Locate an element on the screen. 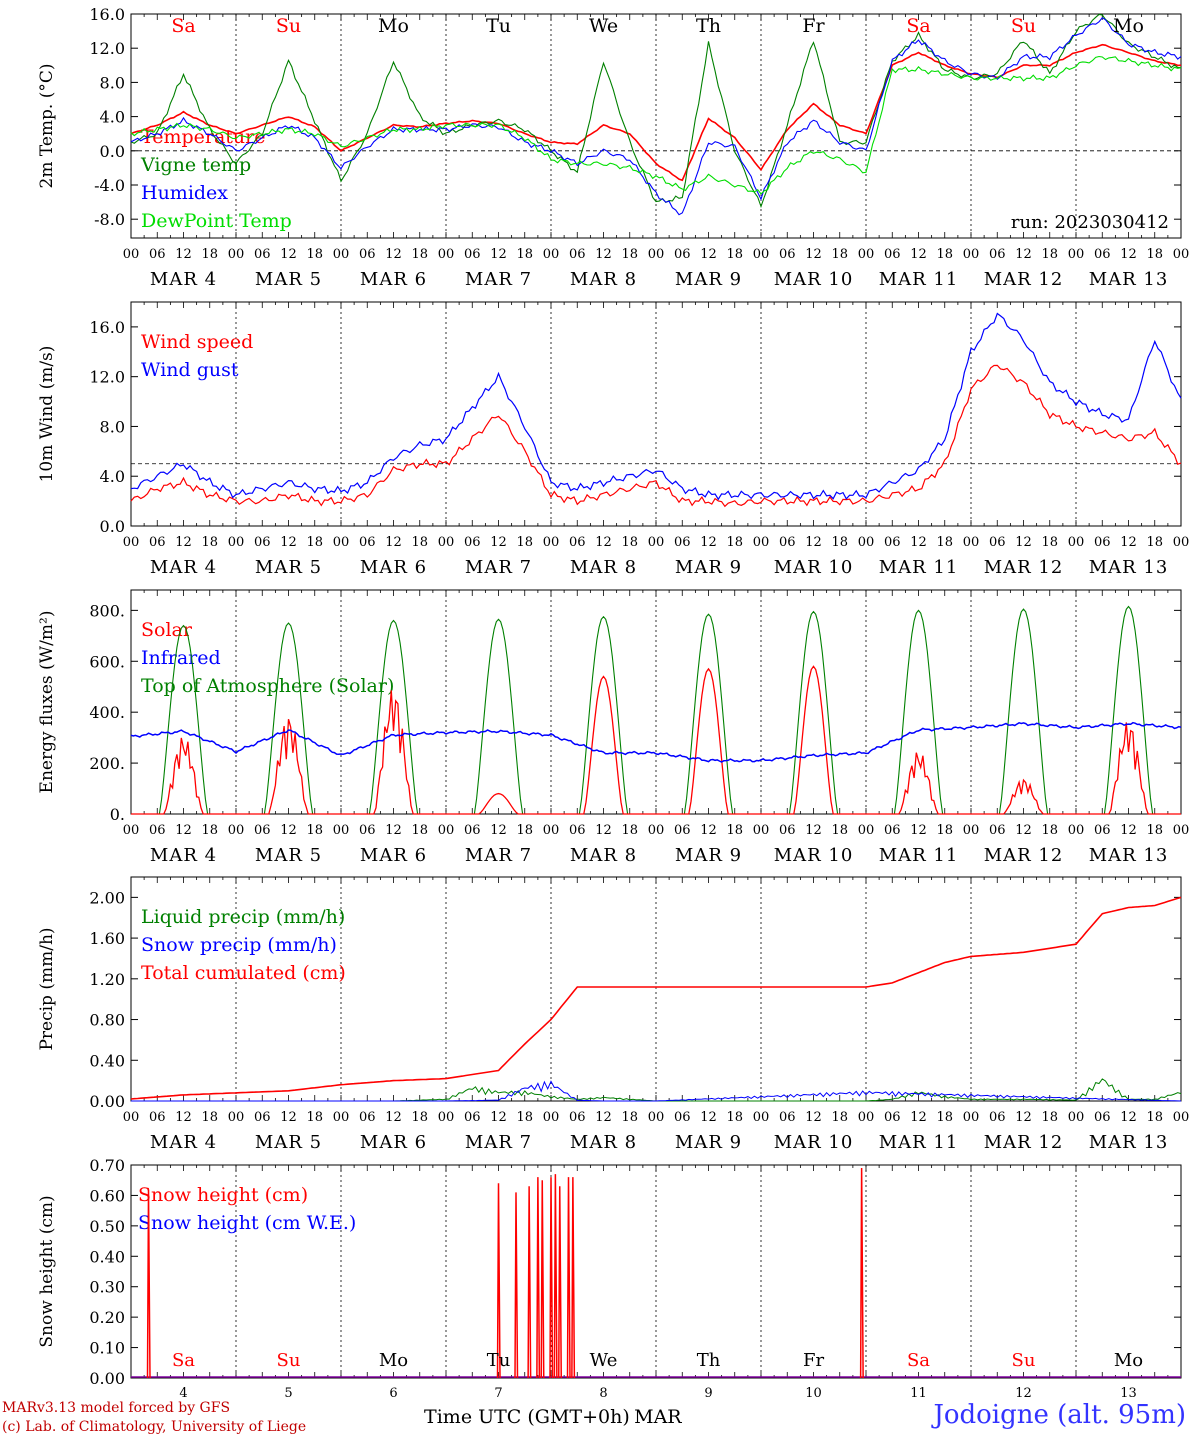 Image resolution: width=1194 pixels, height=1440 pixels. y-tick-label: 0.30 is located at coordinates (107, 1287).